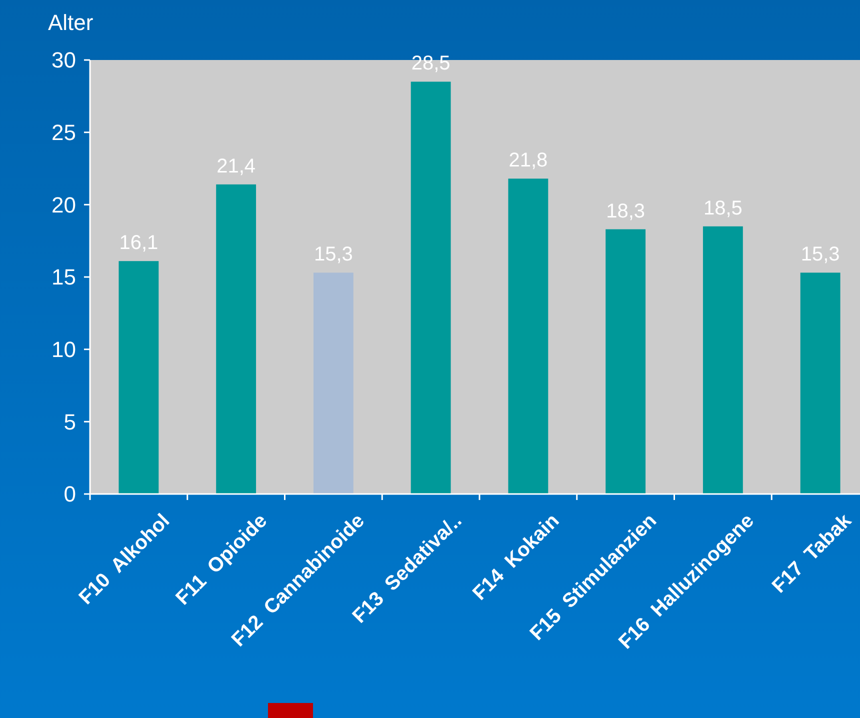 The height and width of the screenshot is (718, 860). Describe the element at coordinates (64, 277) in the screenshot. I see `y-tick-label: 15` at that location.